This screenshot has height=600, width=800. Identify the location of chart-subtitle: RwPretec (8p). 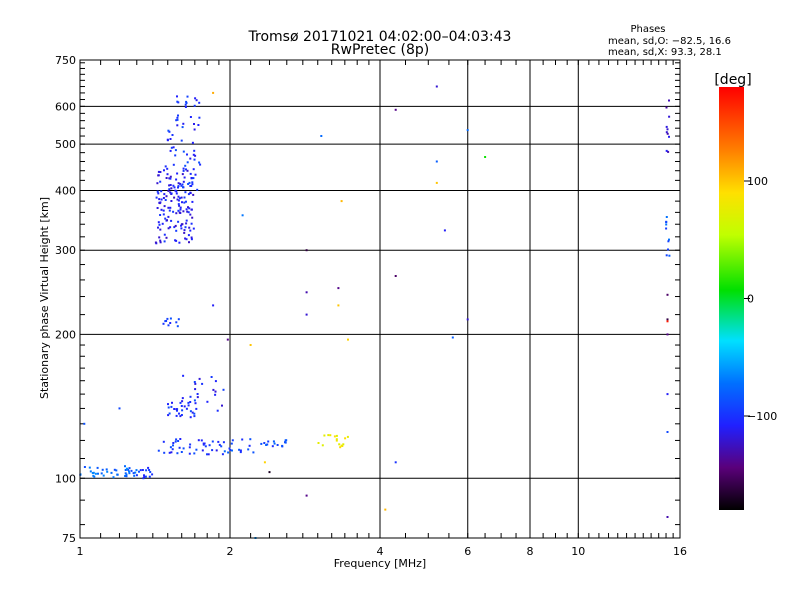
(380, 50).